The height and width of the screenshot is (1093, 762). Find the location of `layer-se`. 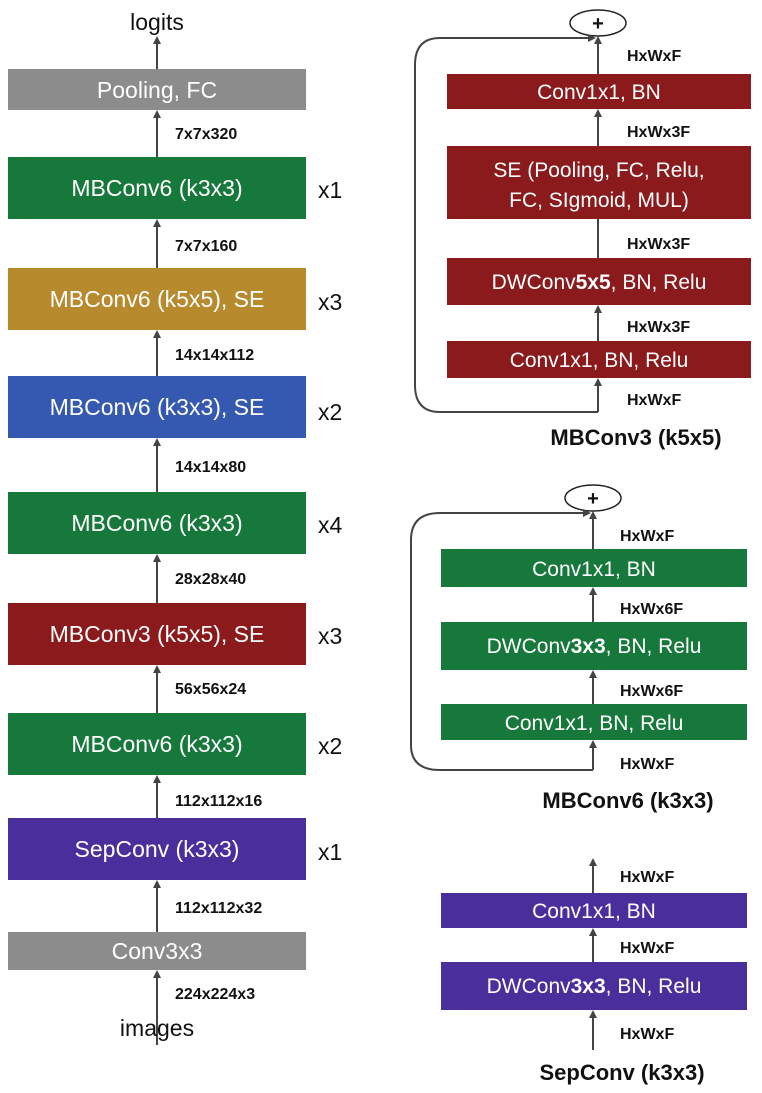

layer-se is located at coordinates (599, 182).